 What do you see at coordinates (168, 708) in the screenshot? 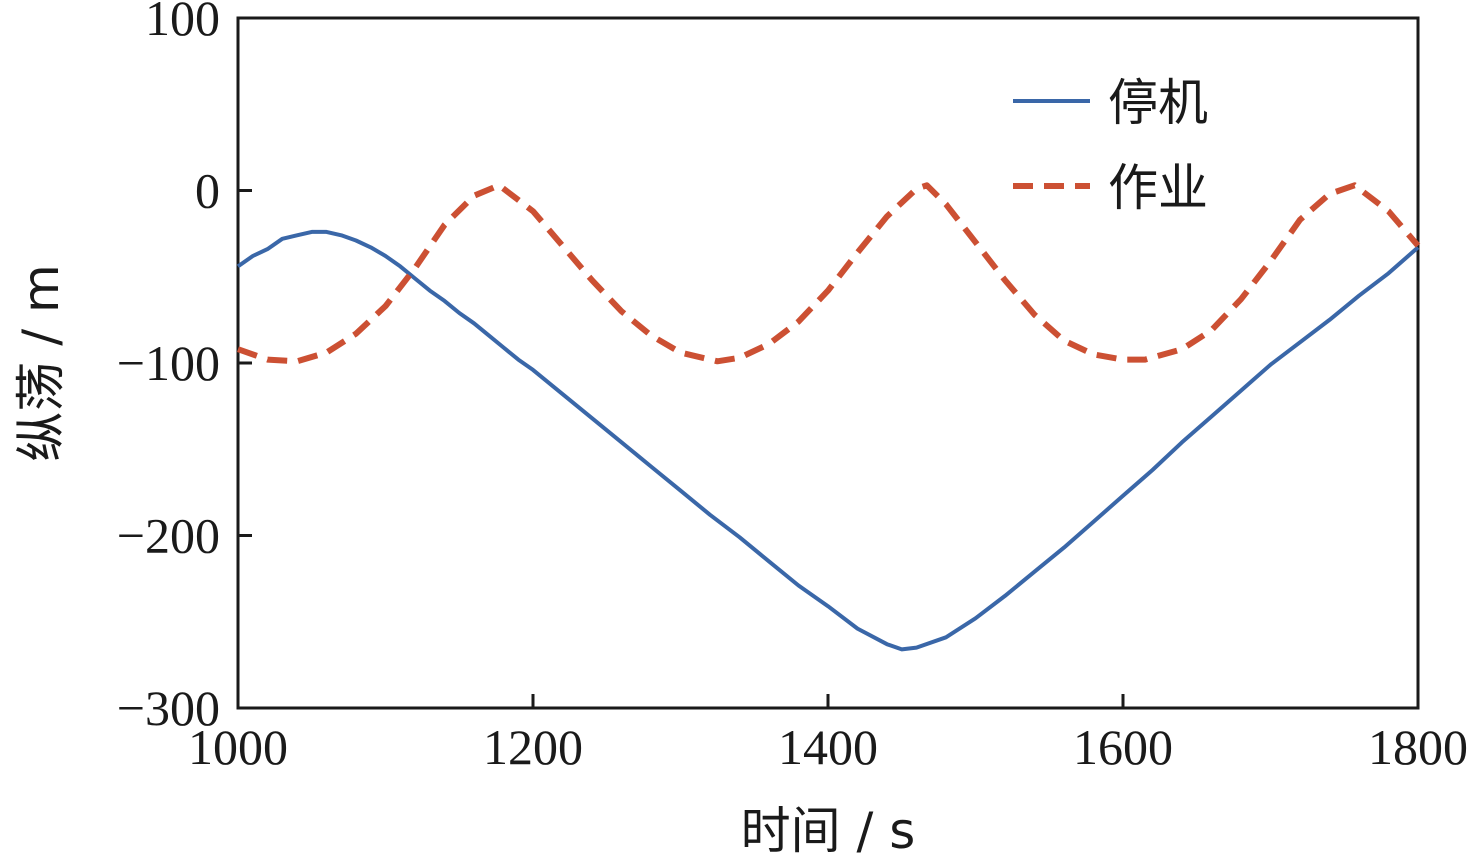
I see `y-tick-label: −300` at bounding box center [168, 708].